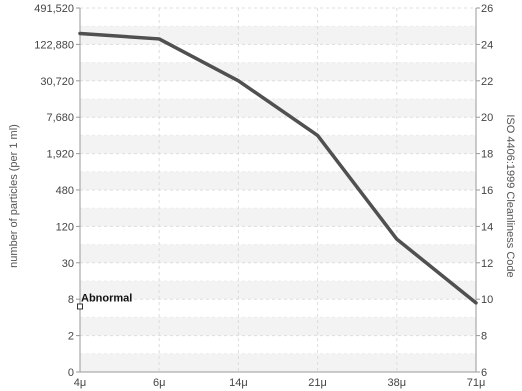  I want to click on y-axis-title-left: number of particles (per 1 ml), so click(14, 196).